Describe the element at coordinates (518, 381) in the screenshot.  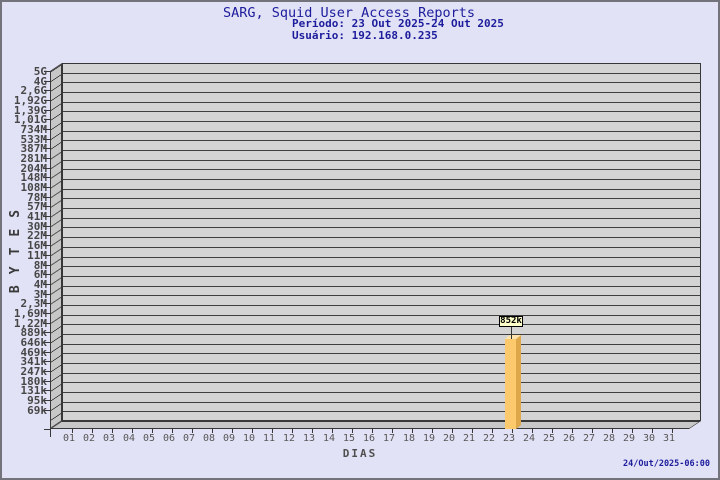
I see `bar-side-face` at that location.